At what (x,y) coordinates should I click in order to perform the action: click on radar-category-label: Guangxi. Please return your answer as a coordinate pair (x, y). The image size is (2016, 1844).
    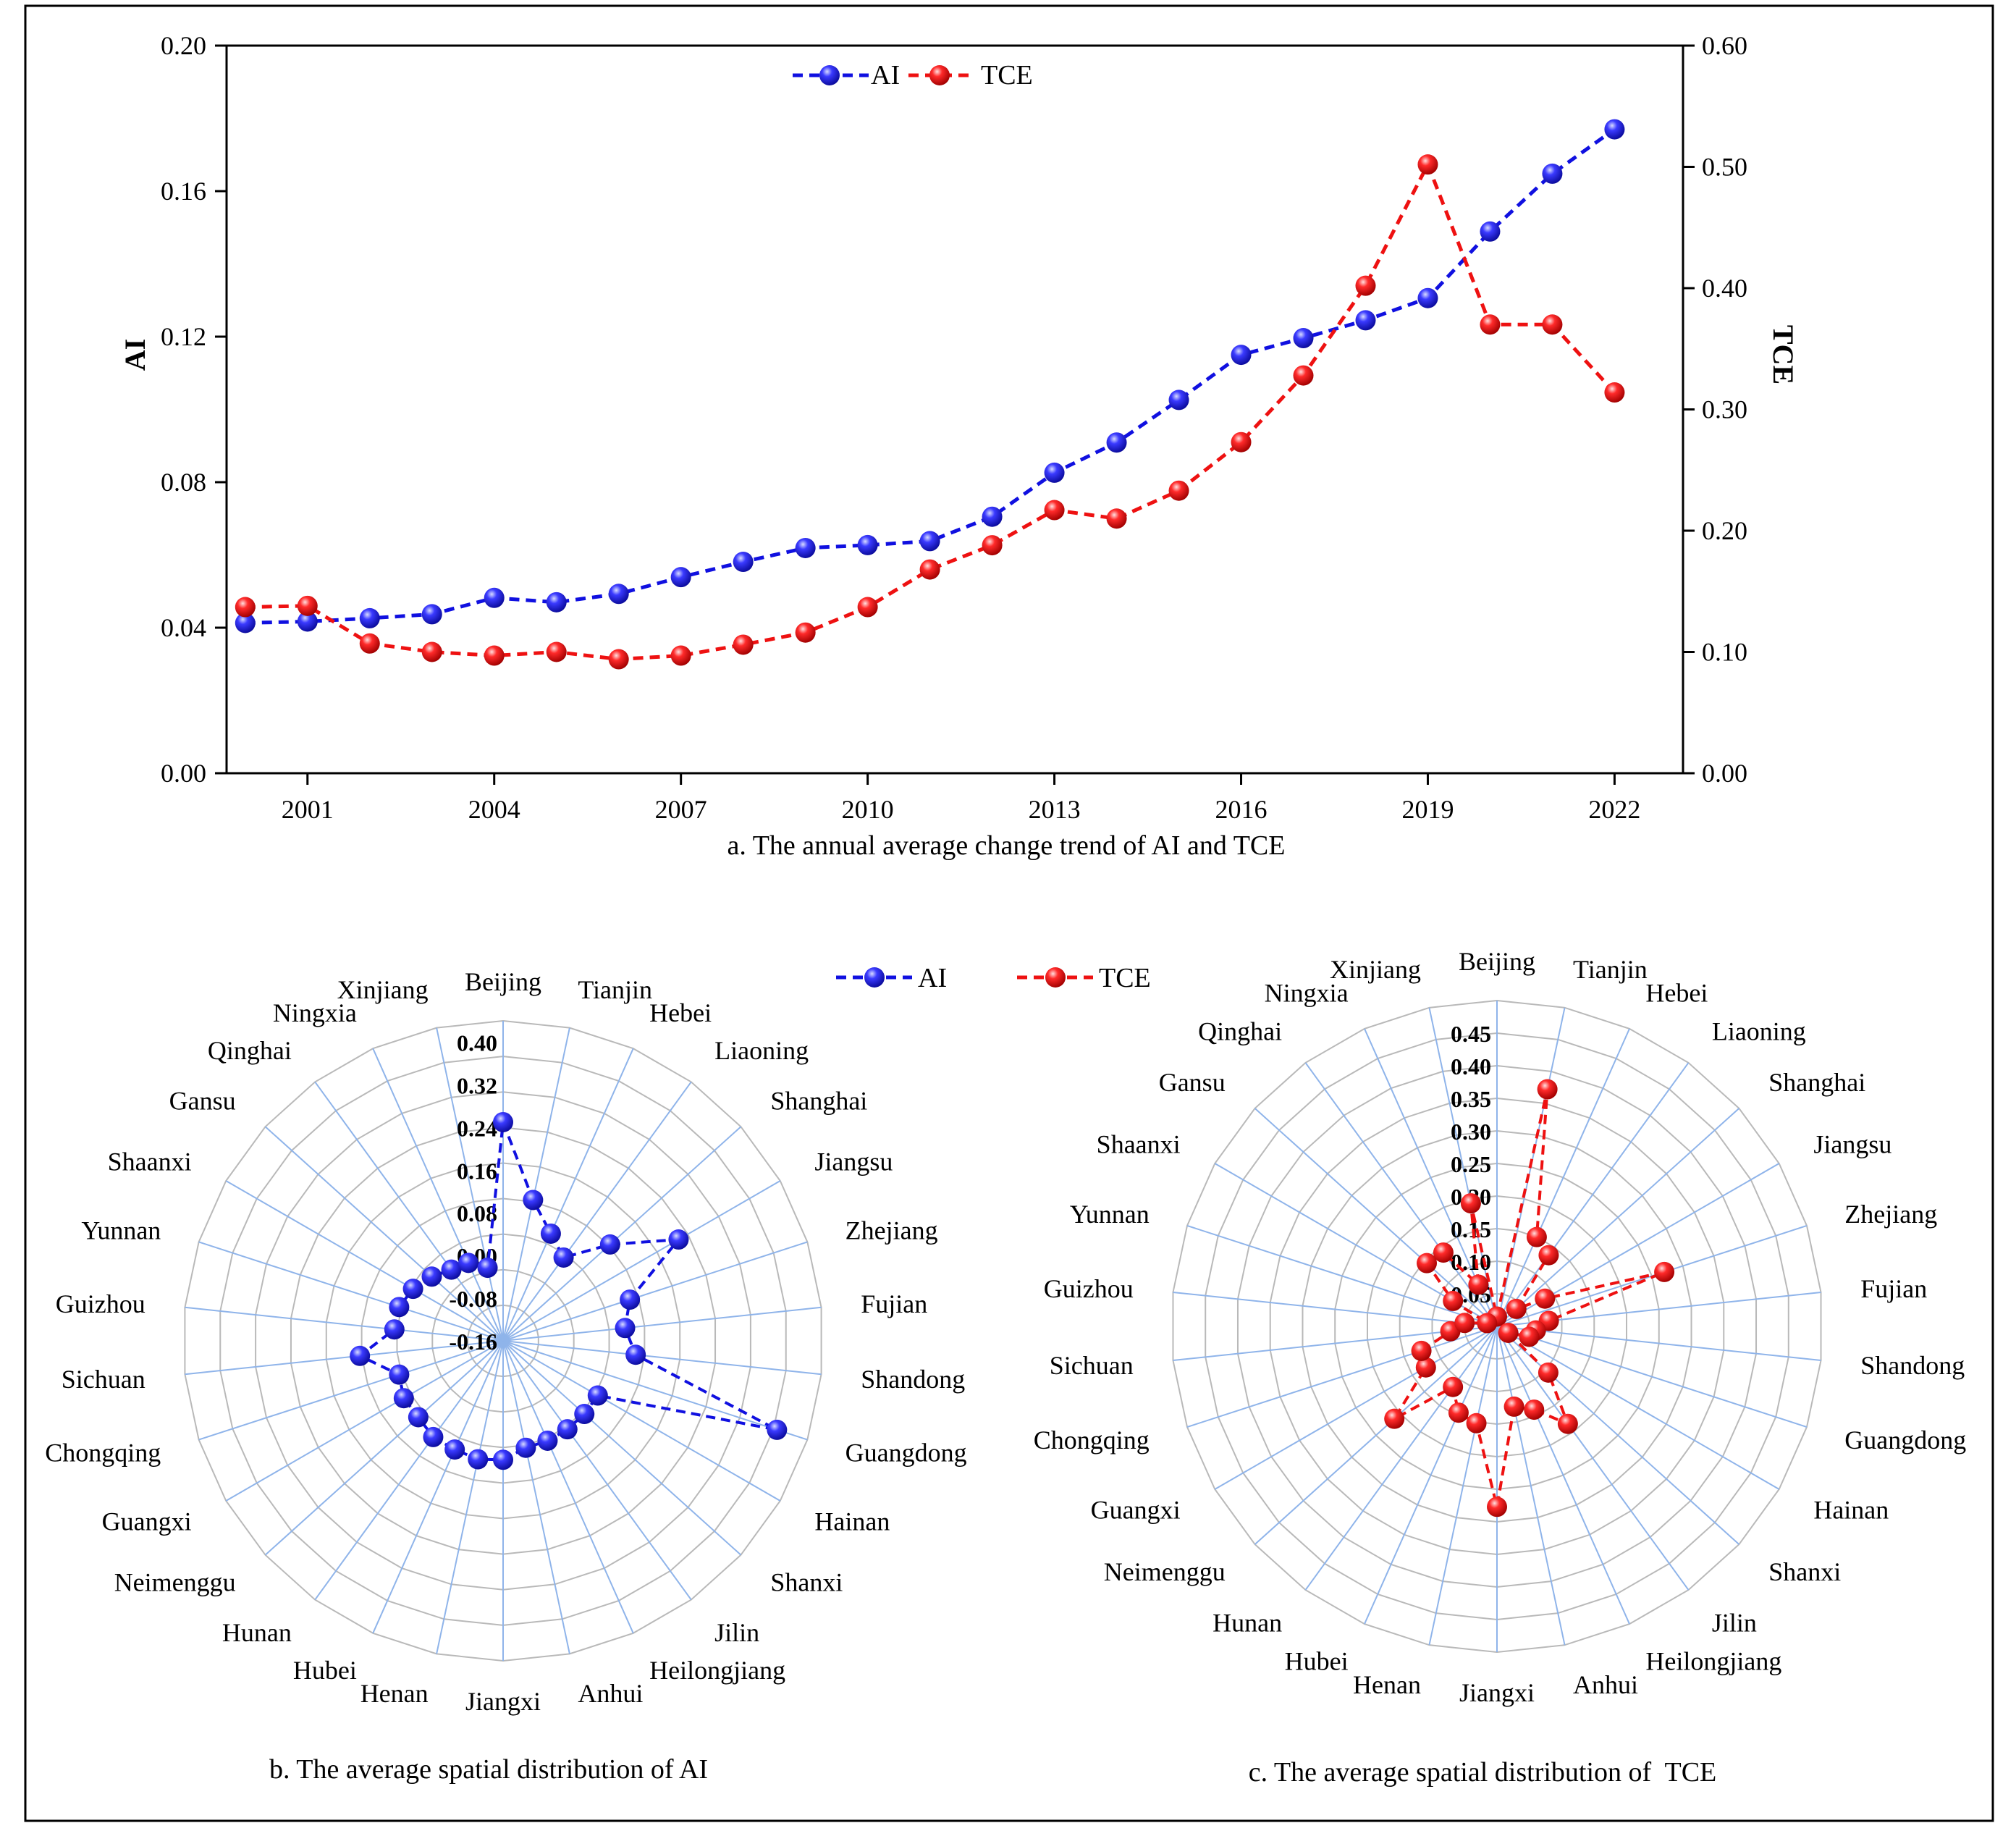
    Looking at the image, I should click on (1136, 1510).